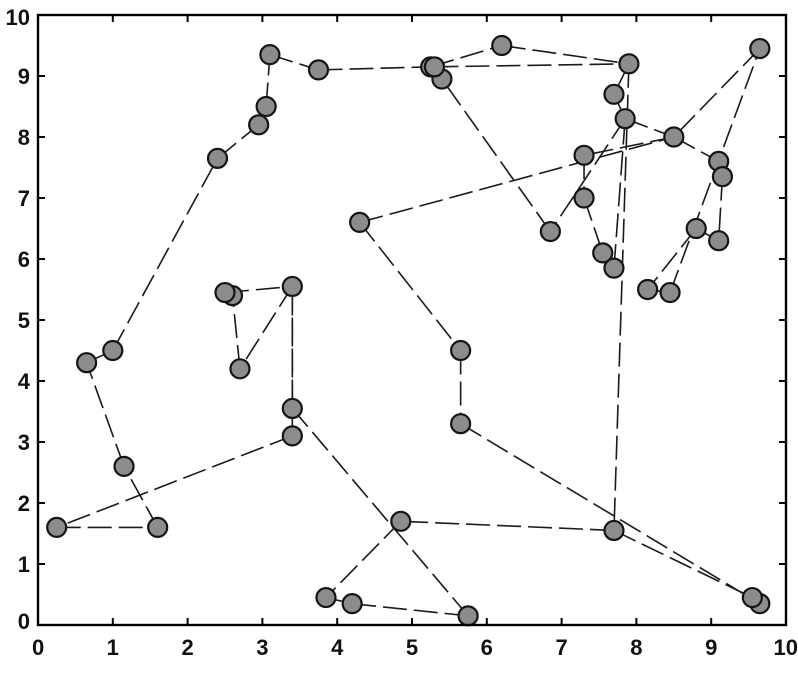 This screenshot has width=798, height=675. I want to click on x-tick-label: 0, so click(38, 647).